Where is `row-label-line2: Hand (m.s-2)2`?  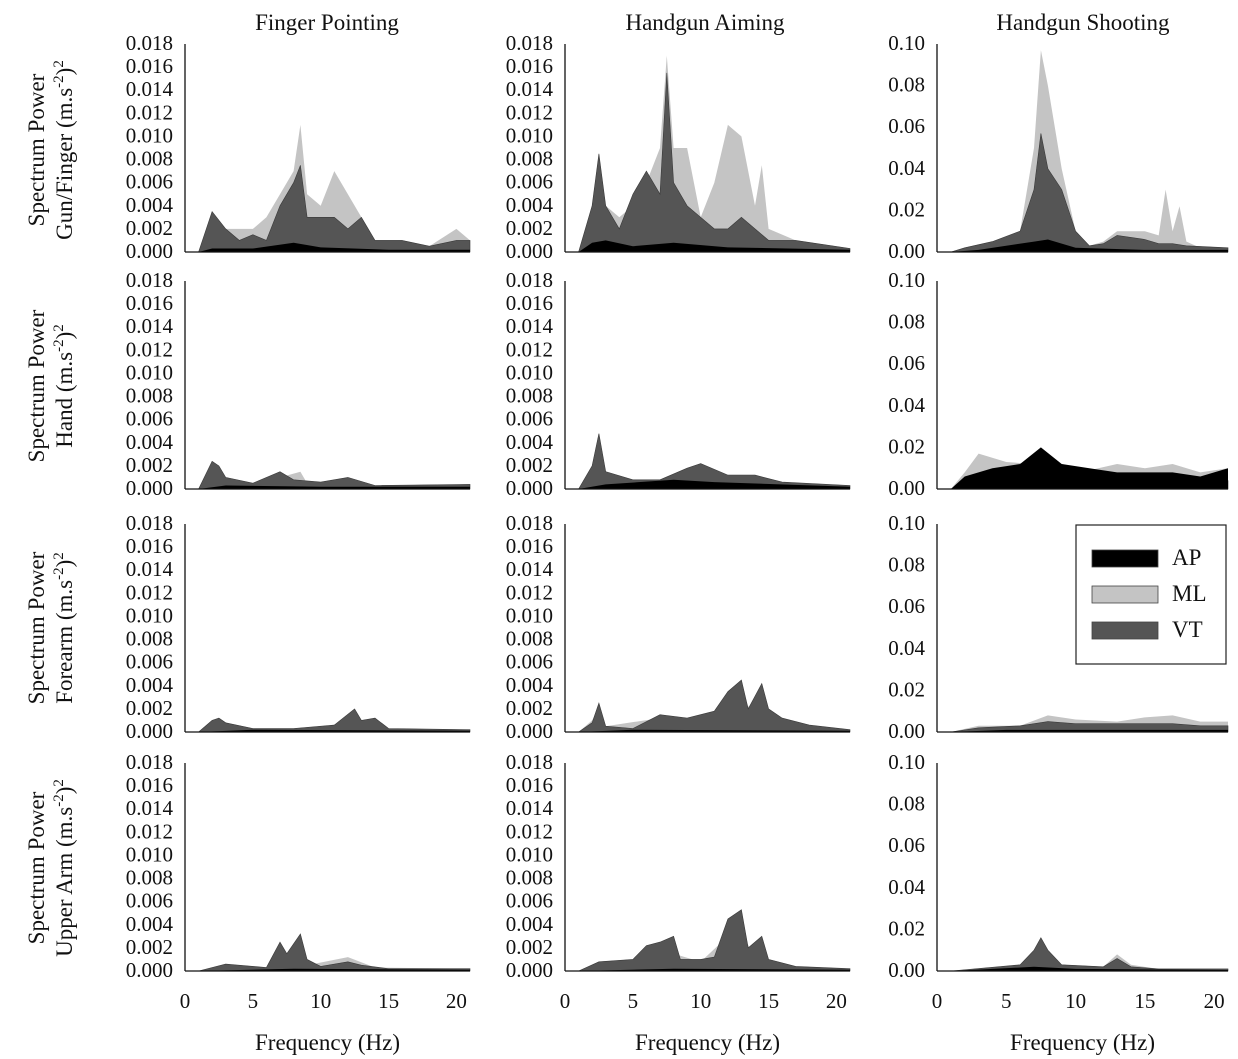 row-label-line2: Hand (m.s-2)2 is located at coordinates (64, 386).